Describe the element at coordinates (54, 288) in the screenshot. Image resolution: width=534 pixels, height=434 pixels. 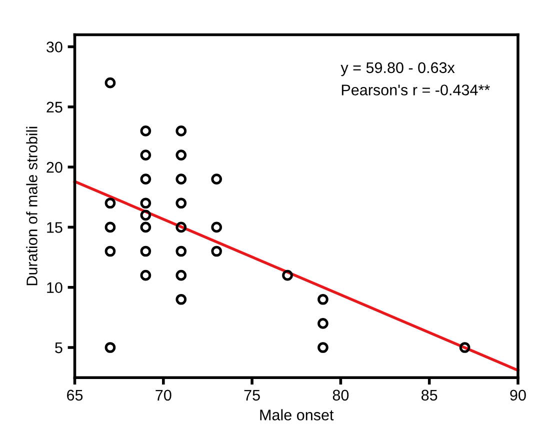
I see `y-tick-label: 10` at that location.